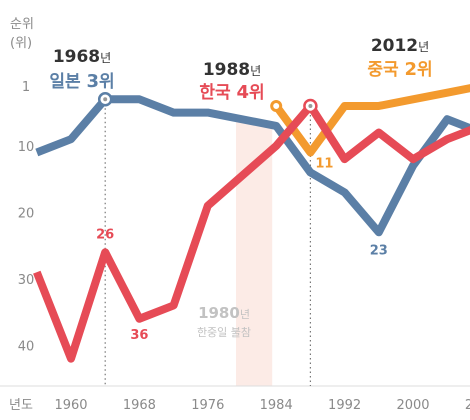 The width and height of the screenshot is (470, 420). What do you see at coordinates (26, 213) in the screenshot?
I see `y-tick-label: 20` at bounding box center [26, 213].